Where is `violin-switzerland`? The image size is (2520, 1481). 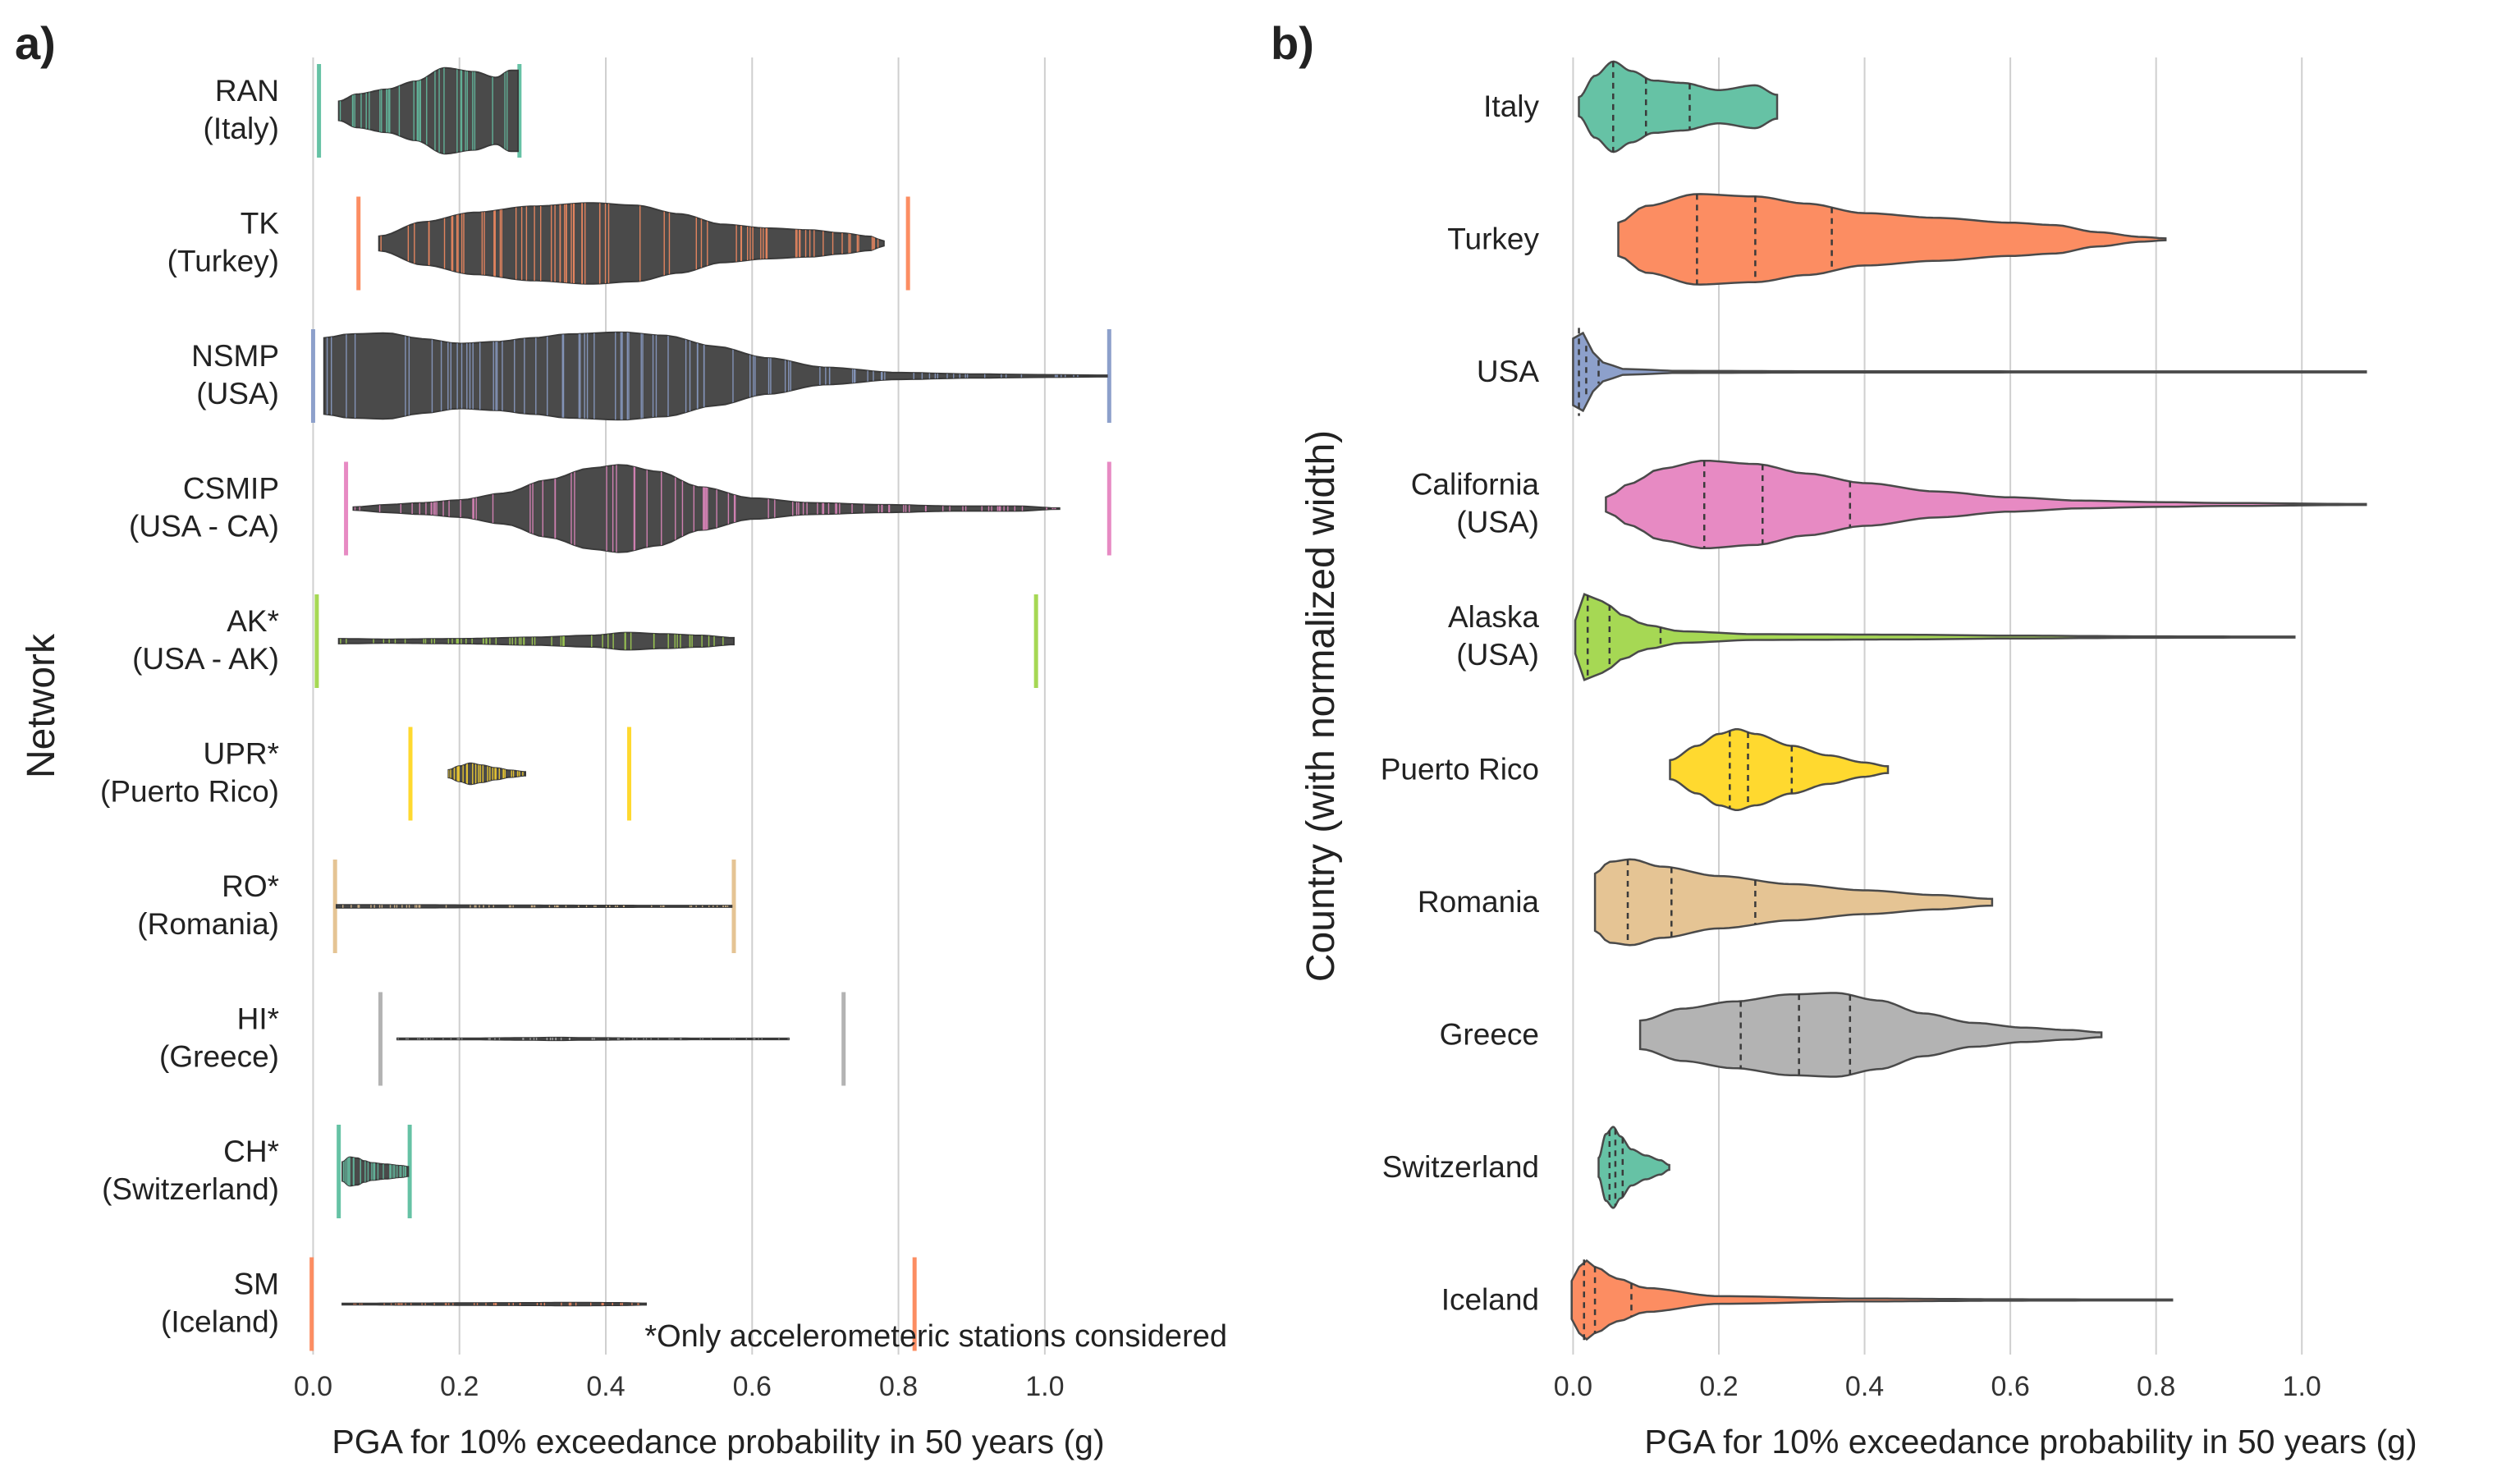 violin-switzerland is located at coordinates (1633, 1167).